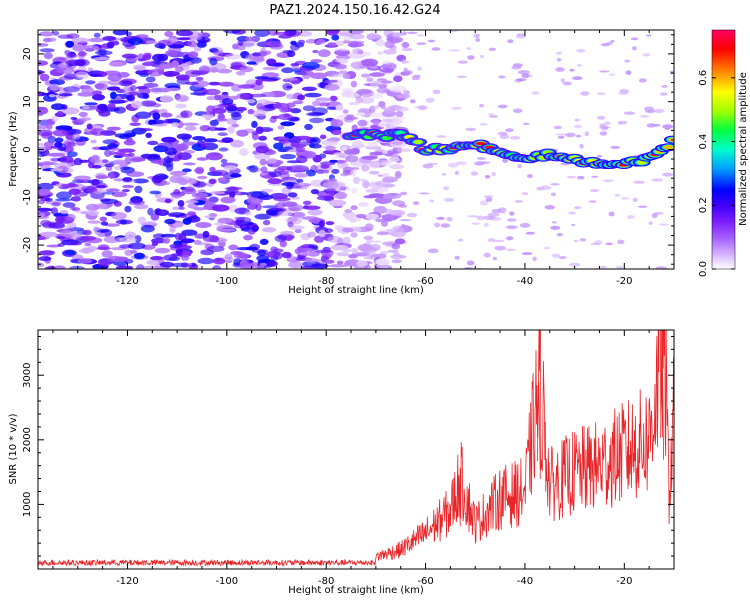  I want to click on colorbar-tick-label: 0.4, so click(703, 142).